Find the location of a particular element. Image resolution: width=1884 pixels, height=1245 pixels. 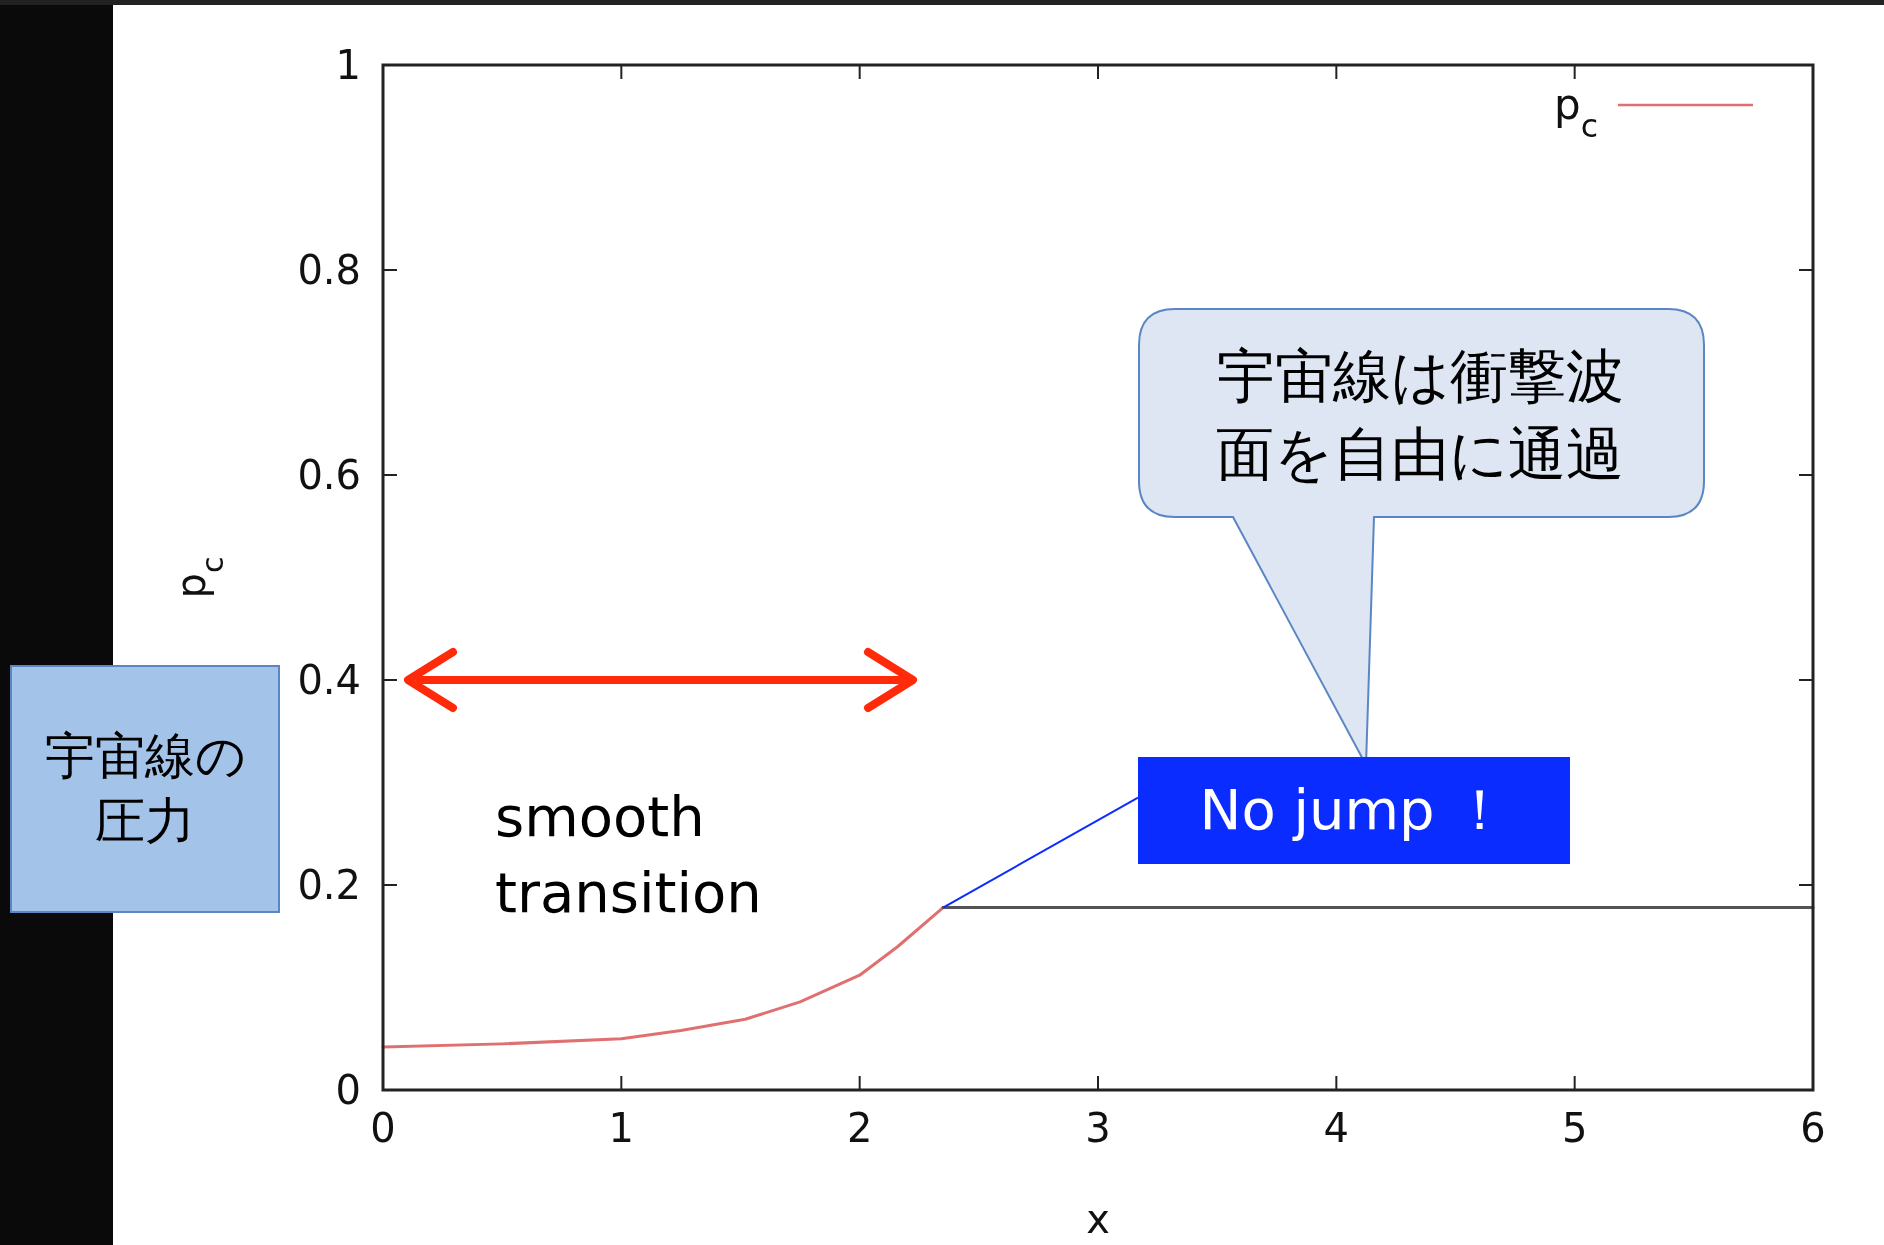

y-tick-label: 0.2 is located at coordinates (329, 885).